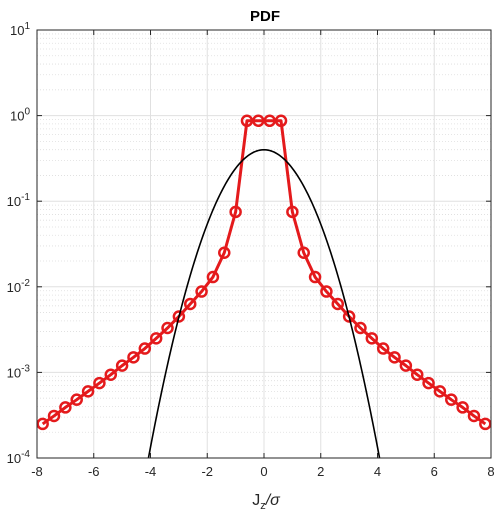 This screenshot has height=518, width=498. What do you see at coordinates (151, 471) in the screenshot?
I see `x-tick-label: -4` at bounding box center [151, 471].